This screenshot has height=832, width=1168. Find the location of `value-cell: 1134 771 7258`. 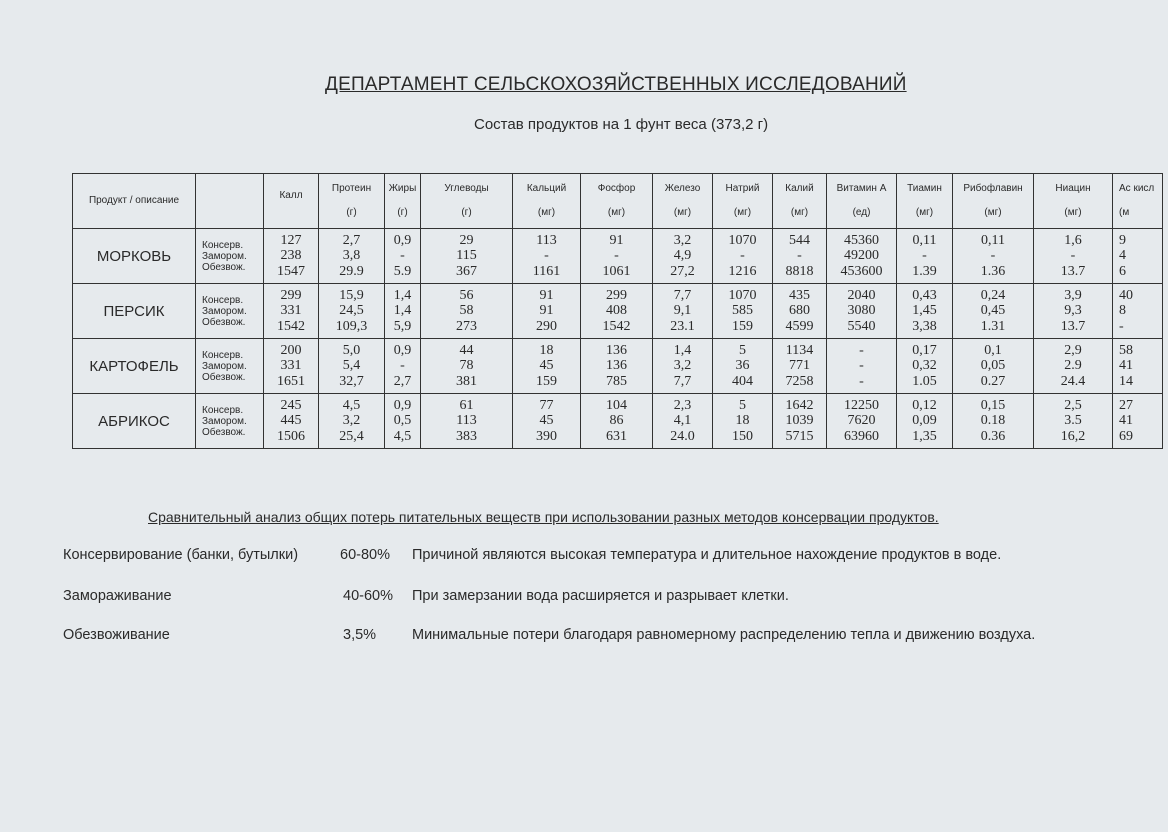

value-cell: 1134 771 7258 is located at coordinates (799, 366).